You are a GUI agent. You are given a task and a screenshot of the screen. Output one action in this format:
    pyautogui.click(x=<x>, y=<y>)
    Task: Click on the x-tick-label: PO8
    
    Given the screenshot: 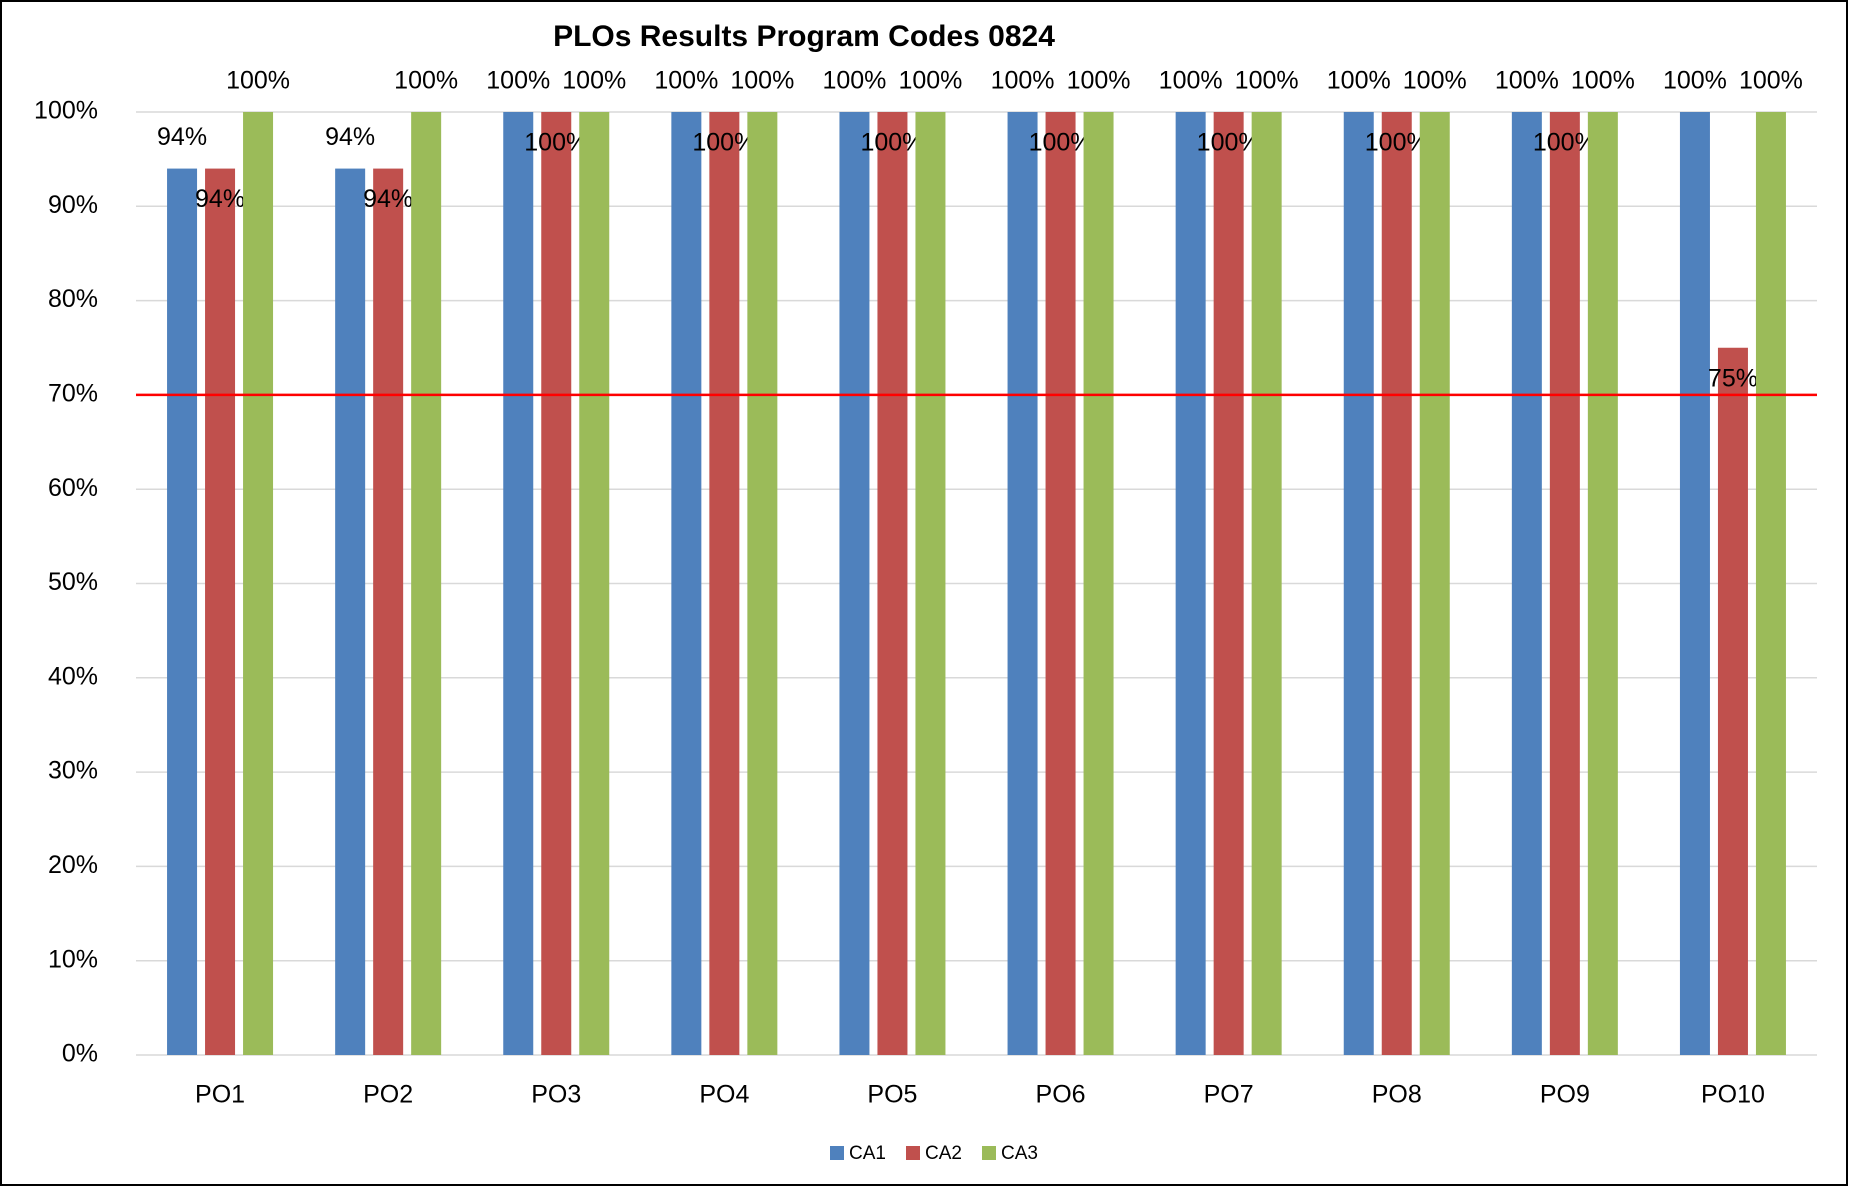 What is the action you would take?
    pyautogui.click(x=1397, y=1095)
    